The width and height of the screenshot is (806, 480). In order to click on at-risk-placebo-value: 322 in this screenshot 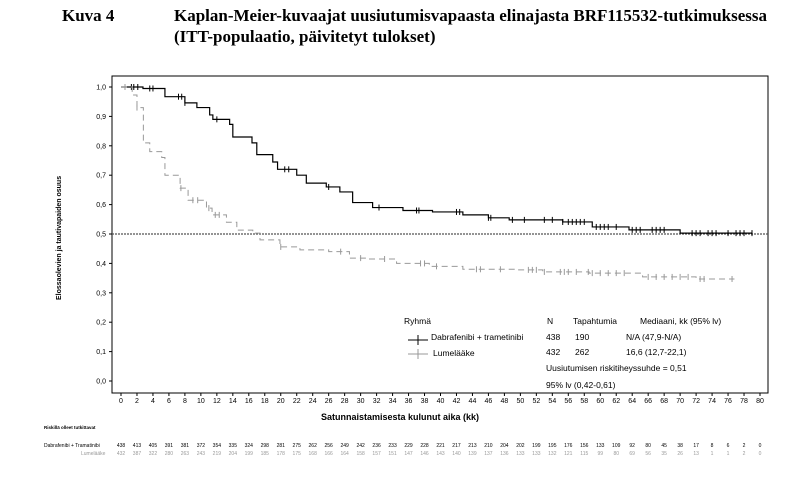, I will do `click(153, 454)`.